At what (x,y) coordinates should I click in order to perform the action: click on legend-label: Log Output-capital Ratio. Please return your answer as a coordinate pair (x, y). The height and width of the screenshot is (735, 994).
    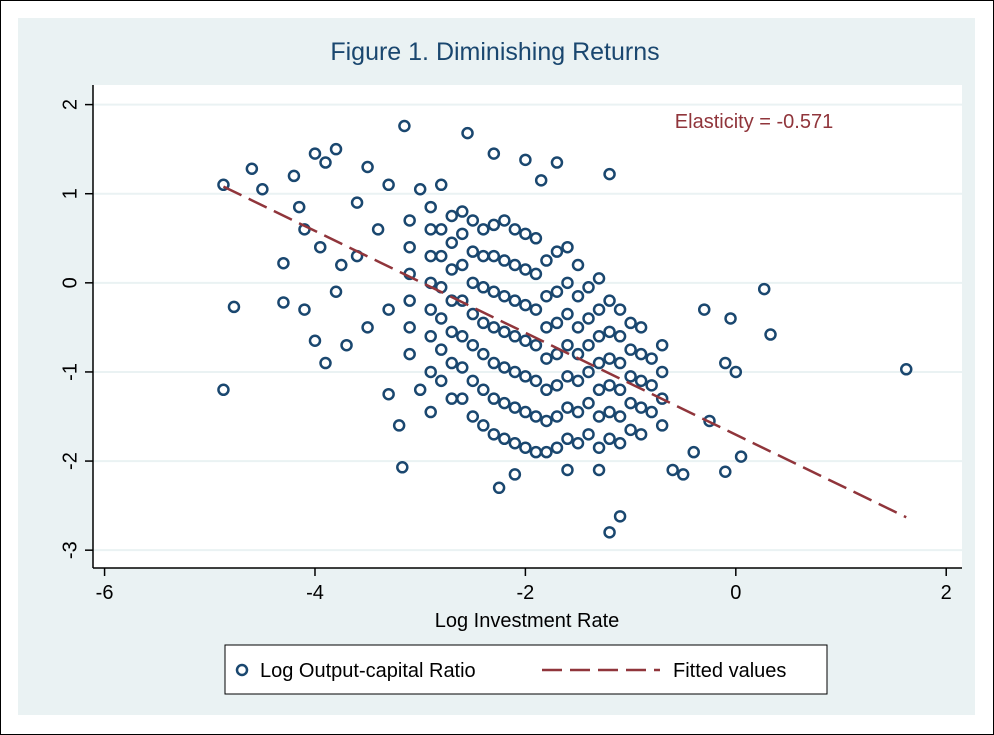
    Looking at the image, I should click on (368, 671).